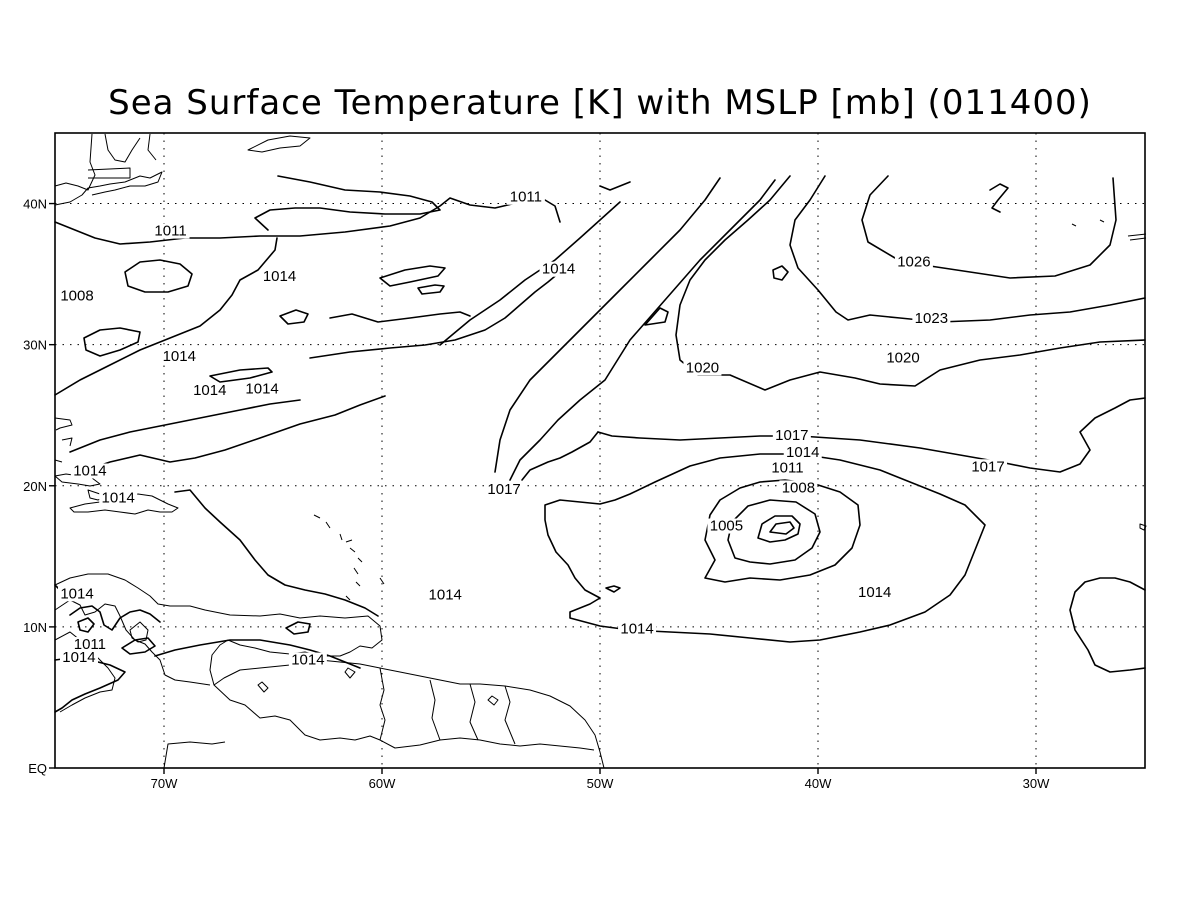 This screenshot has width=1200, height=900. Describe the element at coordinates (35, 627) in the screenshot. I see `y-tick-label: 10N` at that location.